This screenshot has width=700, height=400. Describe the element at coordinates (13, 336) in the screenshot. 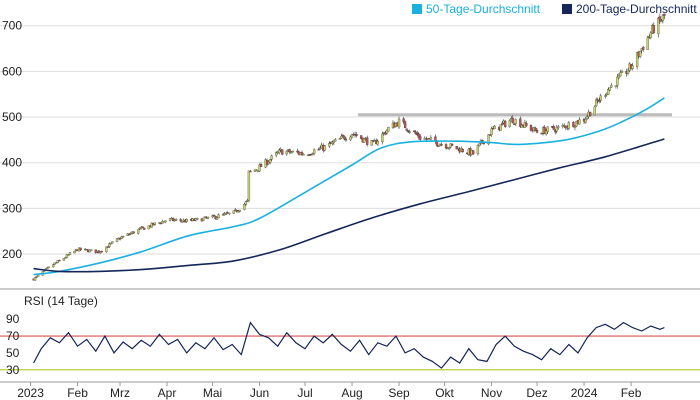

I see `rsi-y-tick-label: 70` at that location.